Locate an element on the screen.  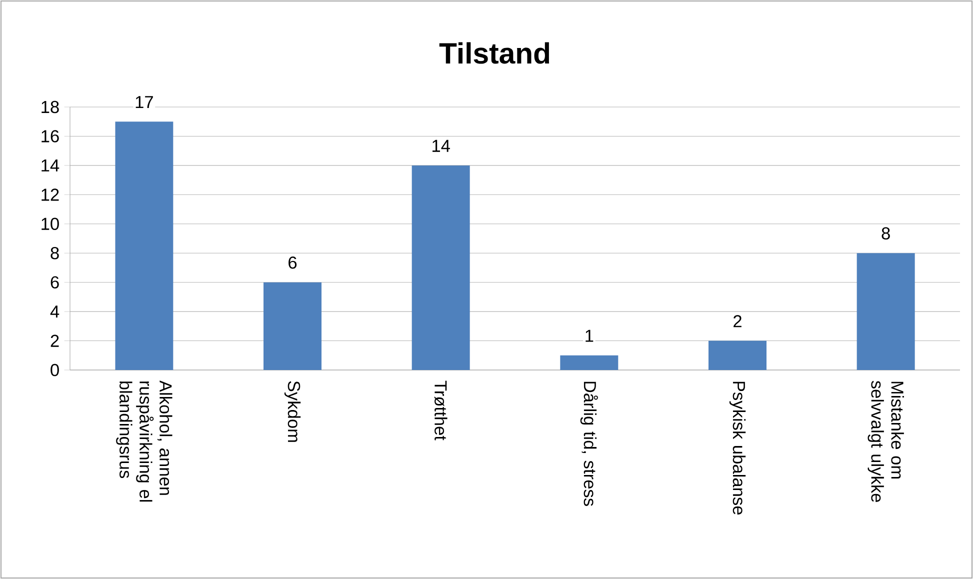
y-tick-label: 6 is located at coordinates (54, 282).